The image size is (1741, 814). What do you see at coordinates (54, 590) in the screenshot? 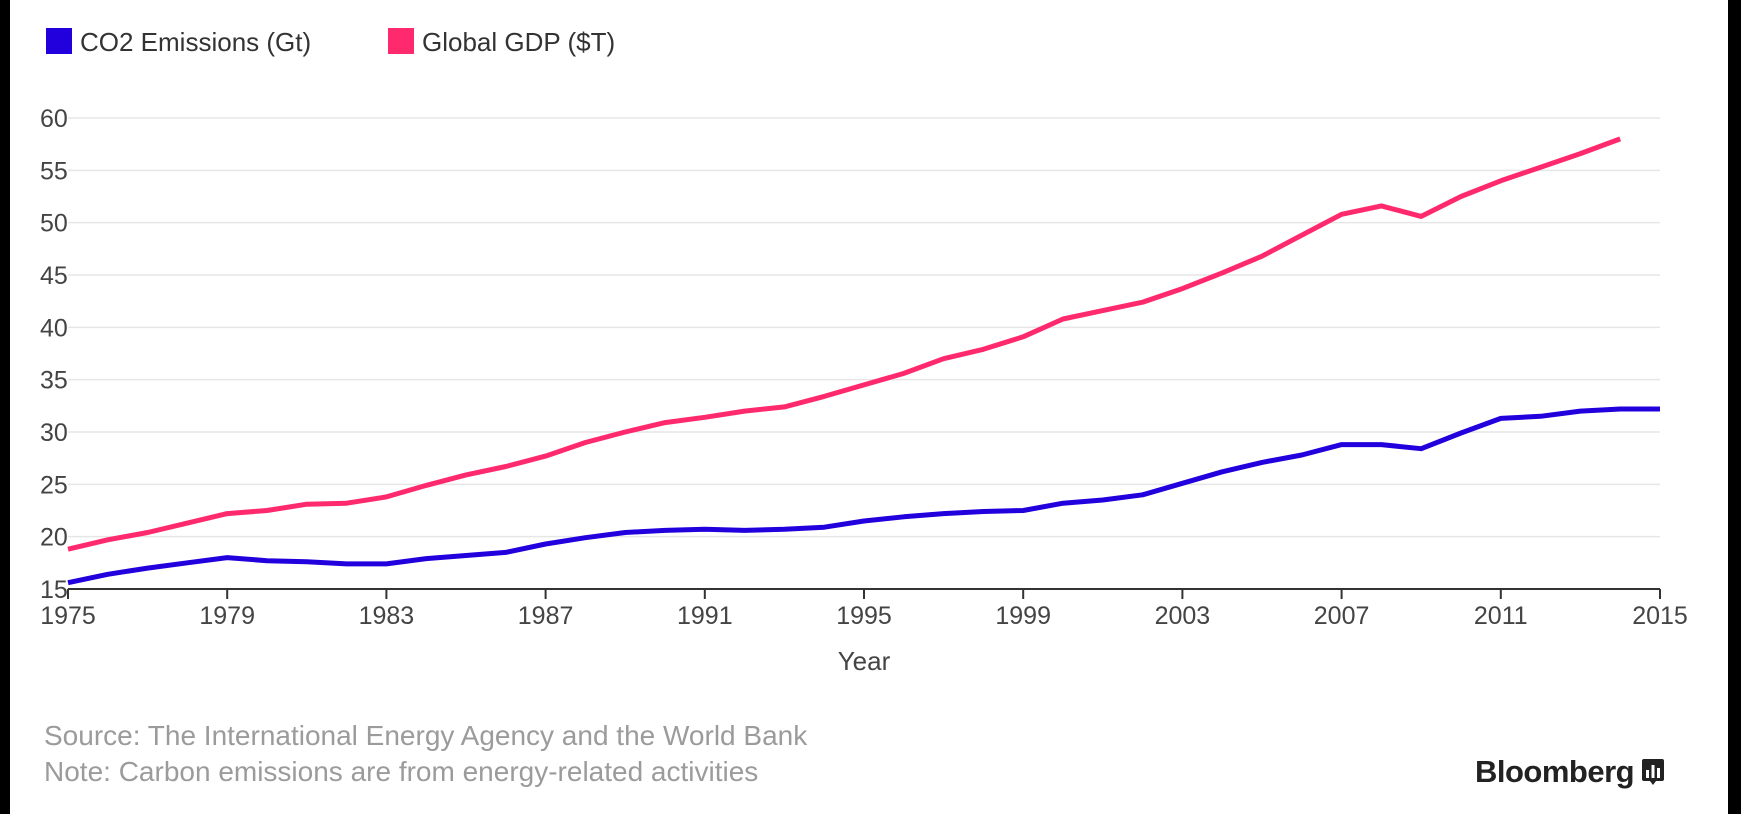
I see `y-tick-label-15: 15` at bounding box center [54, 590].